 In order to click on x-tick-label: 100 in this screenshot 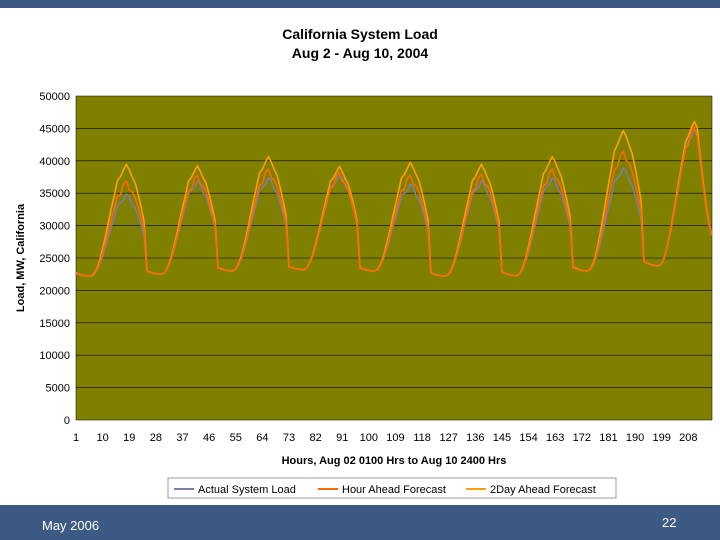, I will do `click(369, 438)`.